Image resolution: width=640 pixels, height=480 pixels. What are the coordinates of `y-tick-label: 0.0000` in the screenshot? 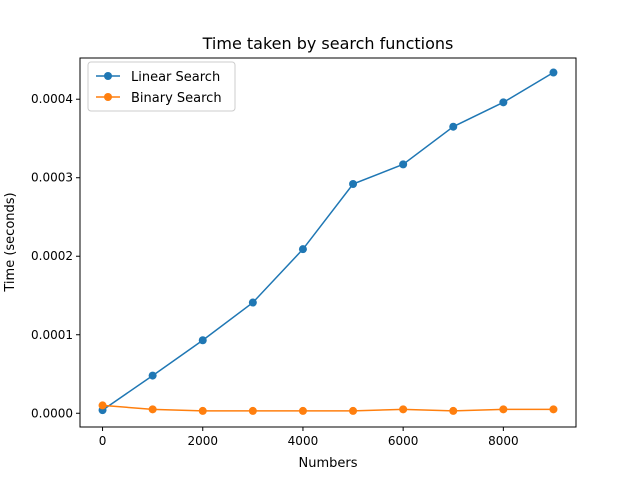 It's located at (52, 413).